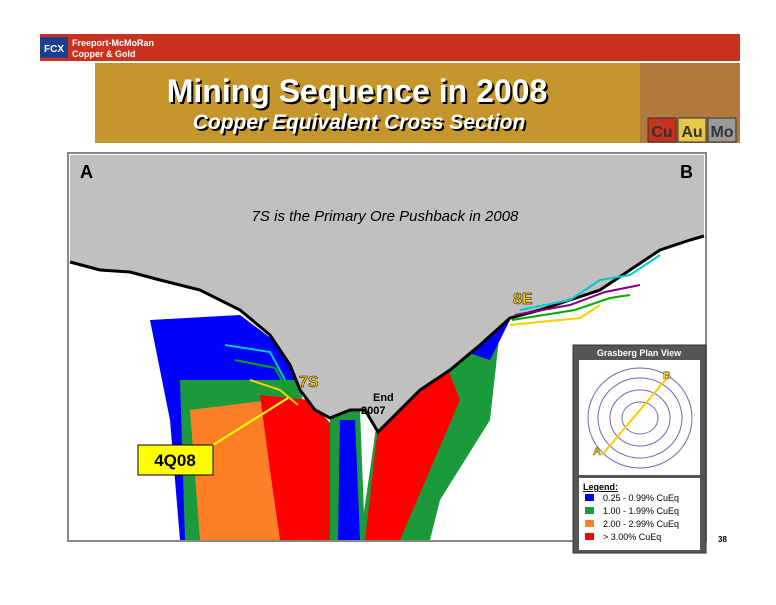 Image resolution: width=776 pixels, height=605 pixels. What do you see at coordinates (390, 47) in the screenshot?
I see `header-bar` at bounding box center [390, 47].